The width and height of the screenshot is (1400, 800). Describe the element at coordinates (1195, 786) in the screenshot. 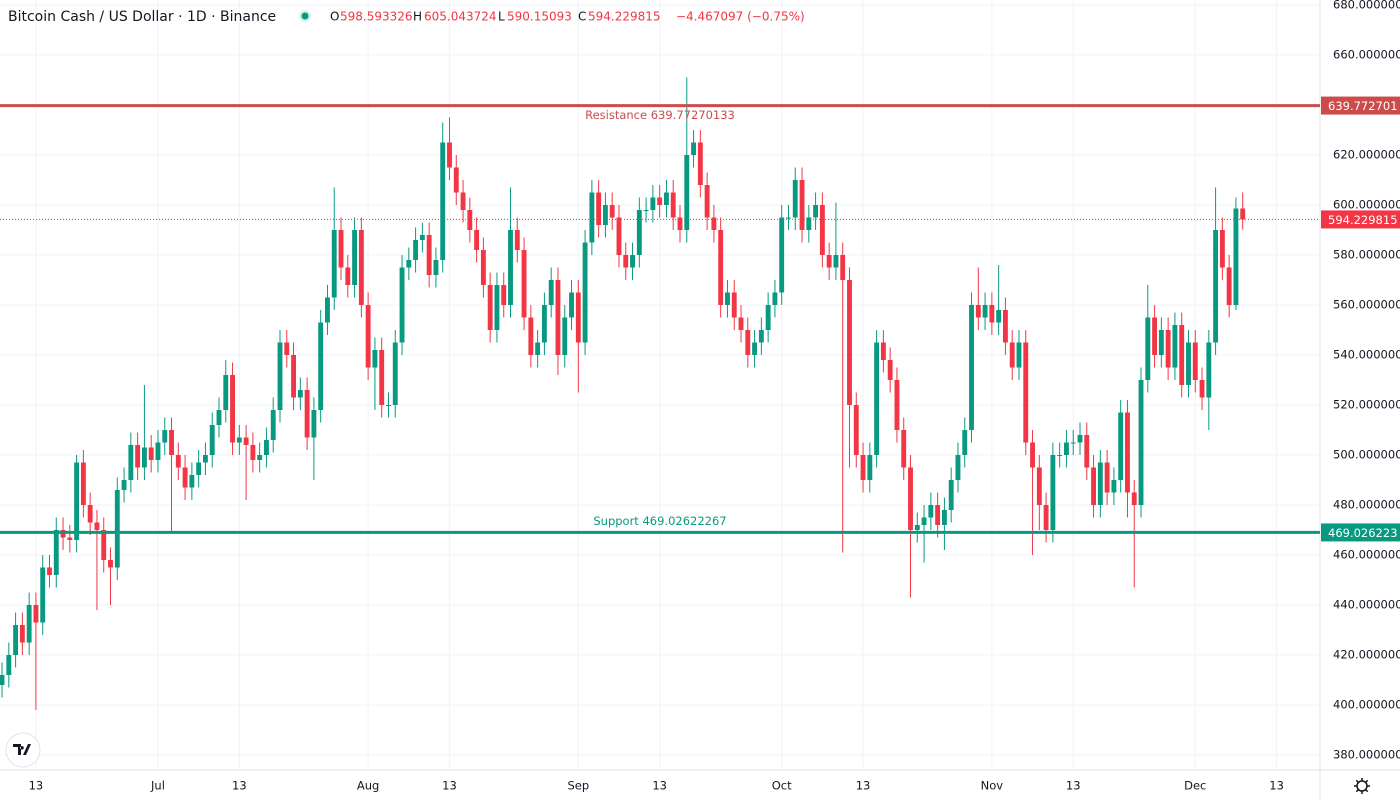

I see `x-tick-label: Dec` at that location.